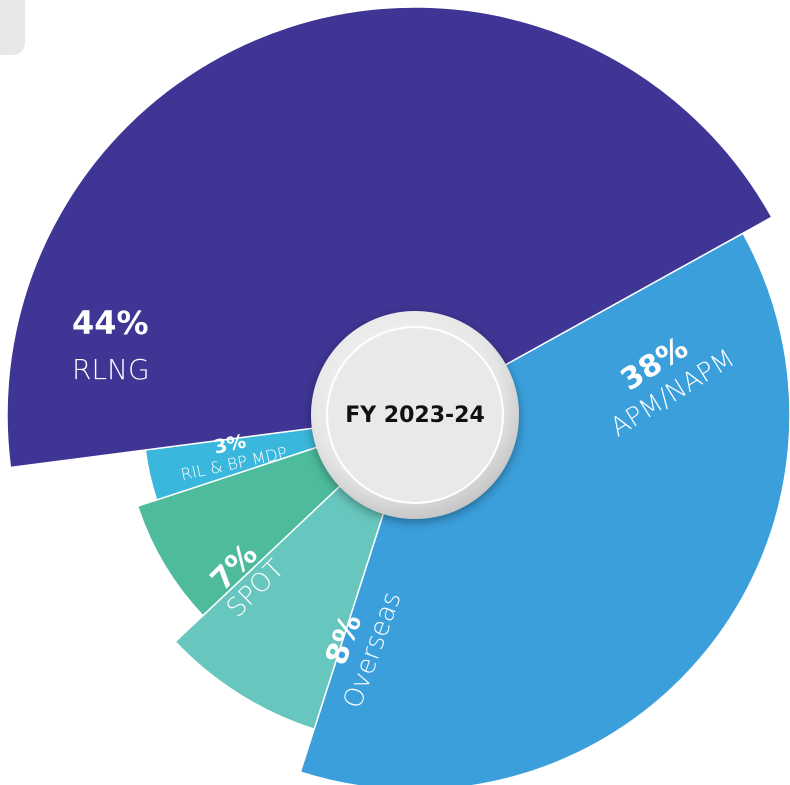 This screenshot has height=785, width=790. Describe the element at coordinates (12, 27) in the screenshot. I see `corner-tab` at that location.